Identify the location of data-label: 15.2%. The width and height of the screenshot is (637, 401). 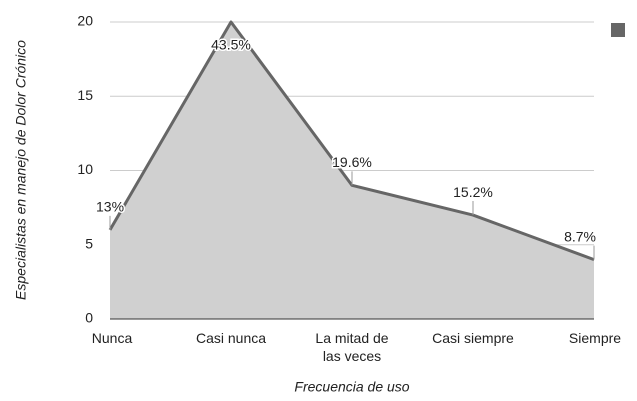
(473, 192).